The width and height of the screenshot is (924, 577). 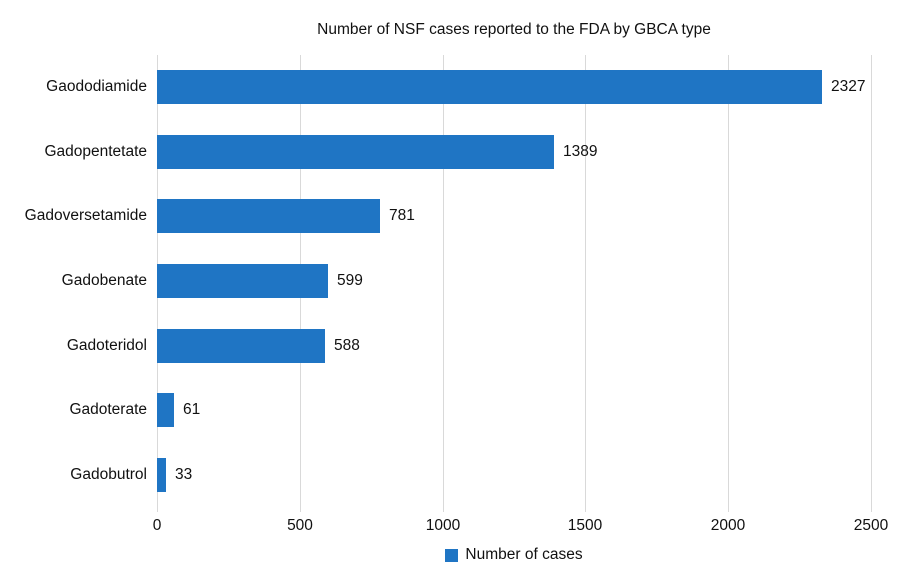 I want to click on value-label: 599, so click(x=350, y=280).